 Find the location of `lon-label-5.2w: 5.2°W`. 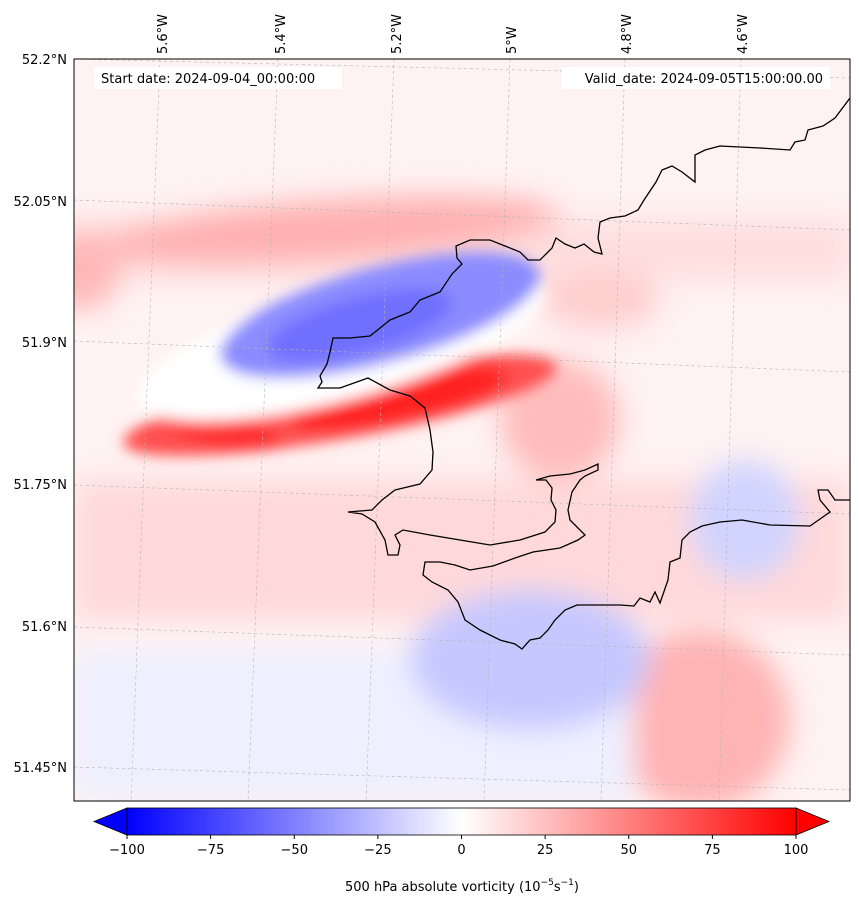

lon-label-5.2w: 5.2°W is located at coordinates (397, 34).